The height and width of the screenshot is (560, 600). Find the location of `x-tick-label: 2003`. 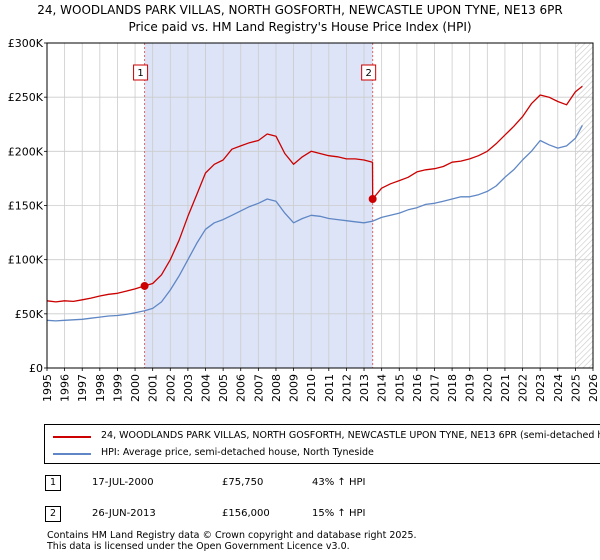

x-tick-label: 2003 is located at coordinates (188, 388).